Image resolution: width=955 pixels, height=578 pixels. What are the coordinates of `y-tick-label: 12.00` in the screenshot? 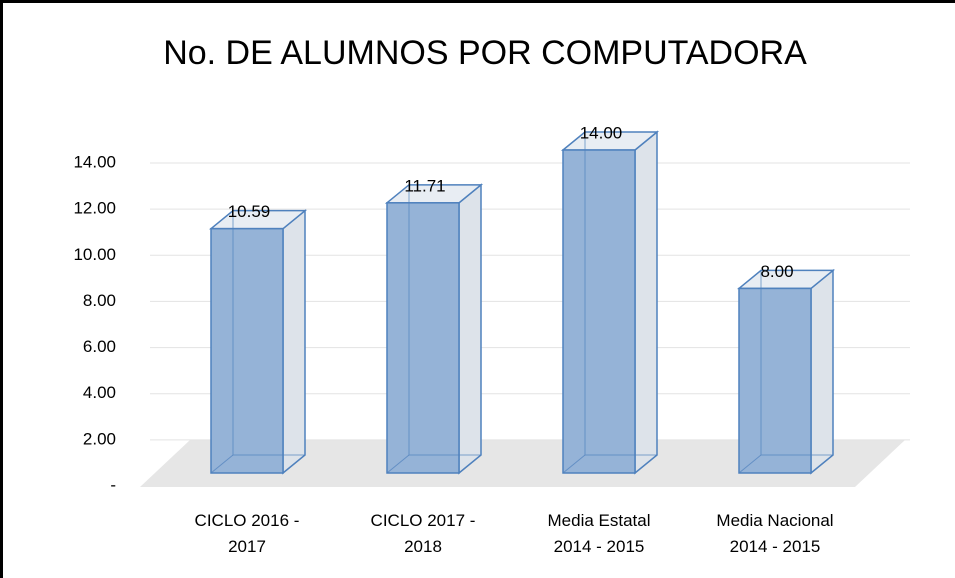 It's located at (94, 208).